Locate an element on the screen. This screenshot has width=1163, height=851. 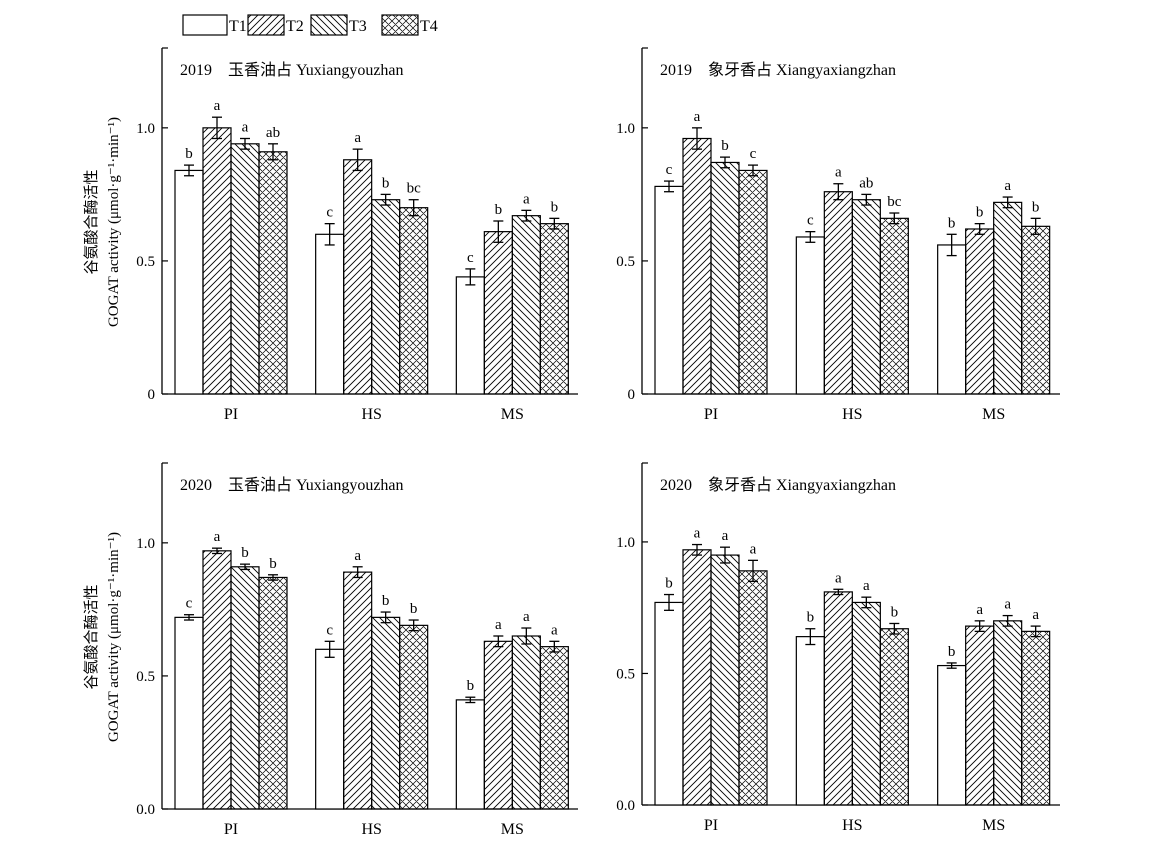
significance-letter: bc is located at coordinates (414, 189).